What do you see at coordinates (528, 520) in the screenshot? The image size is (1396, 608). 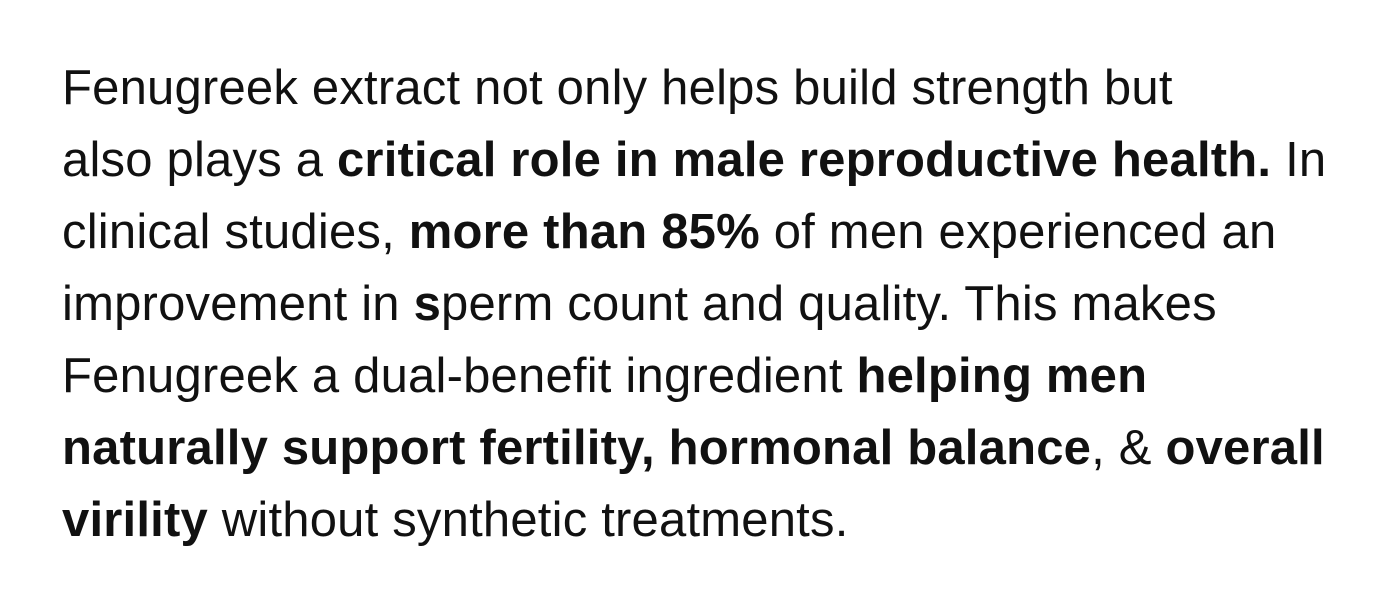 I see `text: without synthetic treatments.` at bounding box center [528, 520].